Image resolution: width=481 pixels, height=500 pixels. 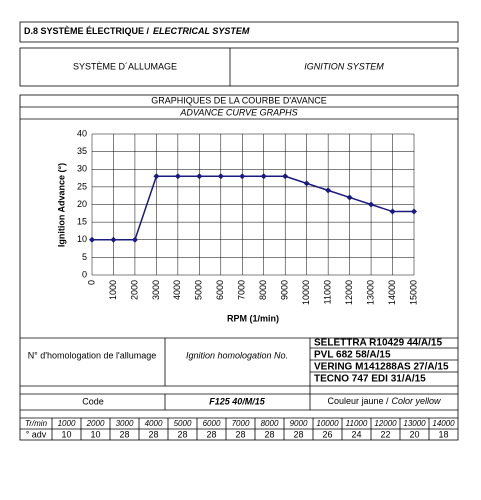 What do you see at coordinates (95, 423) in the screenshot?
I see `table-cell: 2000` at bounding box center [95, 423].